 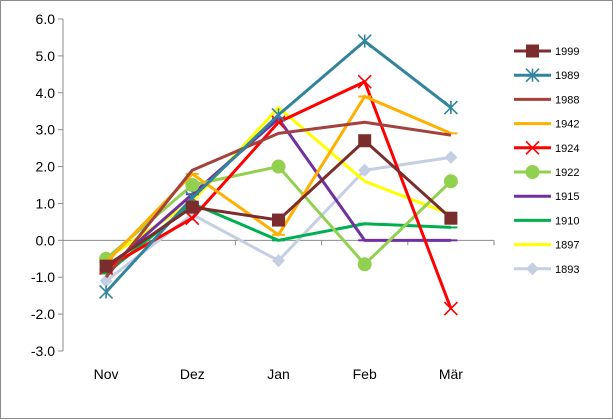 What do you see at coordinates (46, 130) in the screenshot?
I see `y-tick-label: 3.0` at bounding box center [46, 130].